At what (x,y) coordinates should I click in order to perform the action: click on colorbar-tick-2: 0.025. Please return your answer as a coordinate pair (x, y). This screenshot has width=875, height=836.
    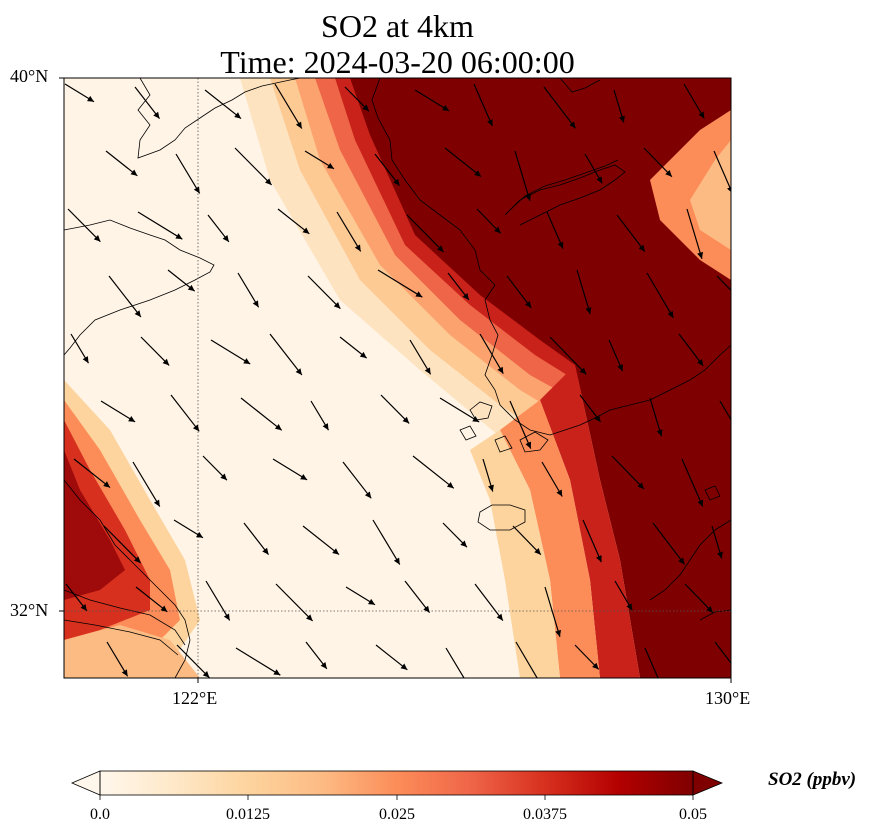
    Looking at the image, I should click on (397, 814).